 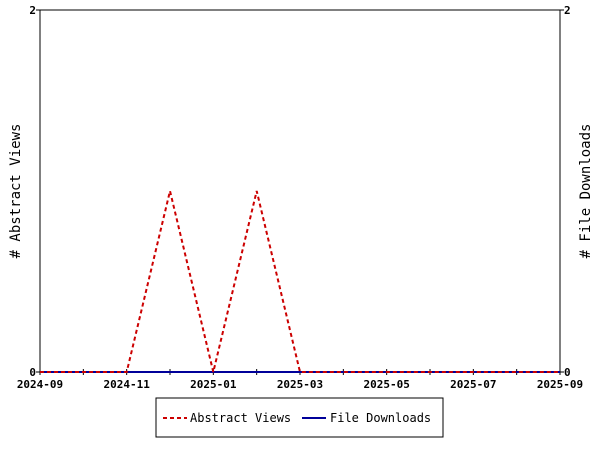 I want to click on x-tick-label: 2024-09, so click(x=40, y=384).